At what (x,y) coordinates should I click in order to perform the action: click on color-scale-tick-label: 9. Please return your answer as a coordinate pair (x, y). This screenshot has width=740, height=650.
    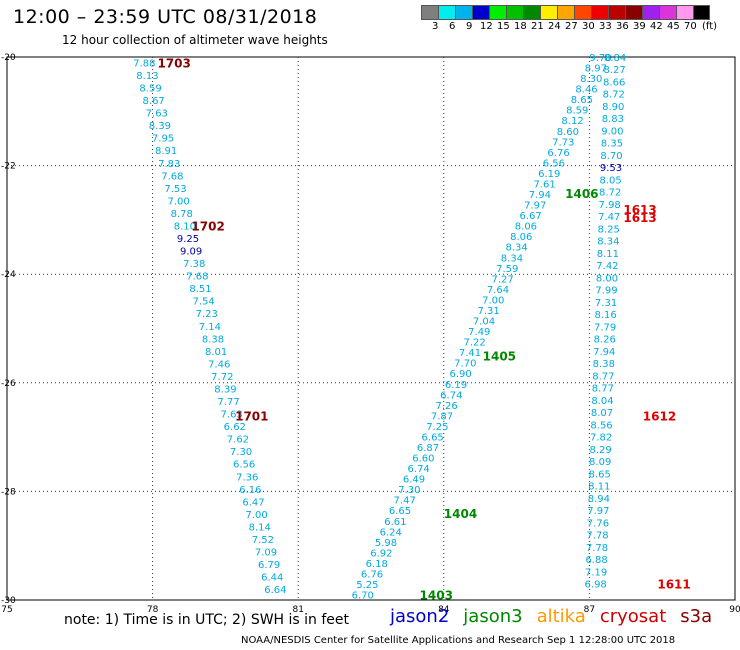
    Looking at the image, I should click on (469, 26).